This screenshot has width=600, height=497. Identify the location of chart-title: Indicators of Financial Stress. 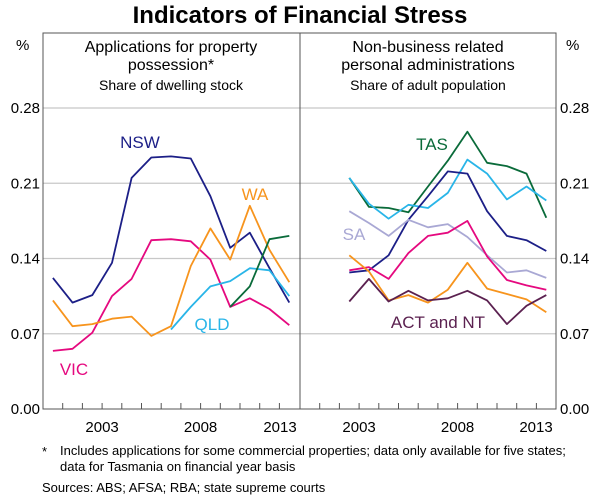
(300, 15).